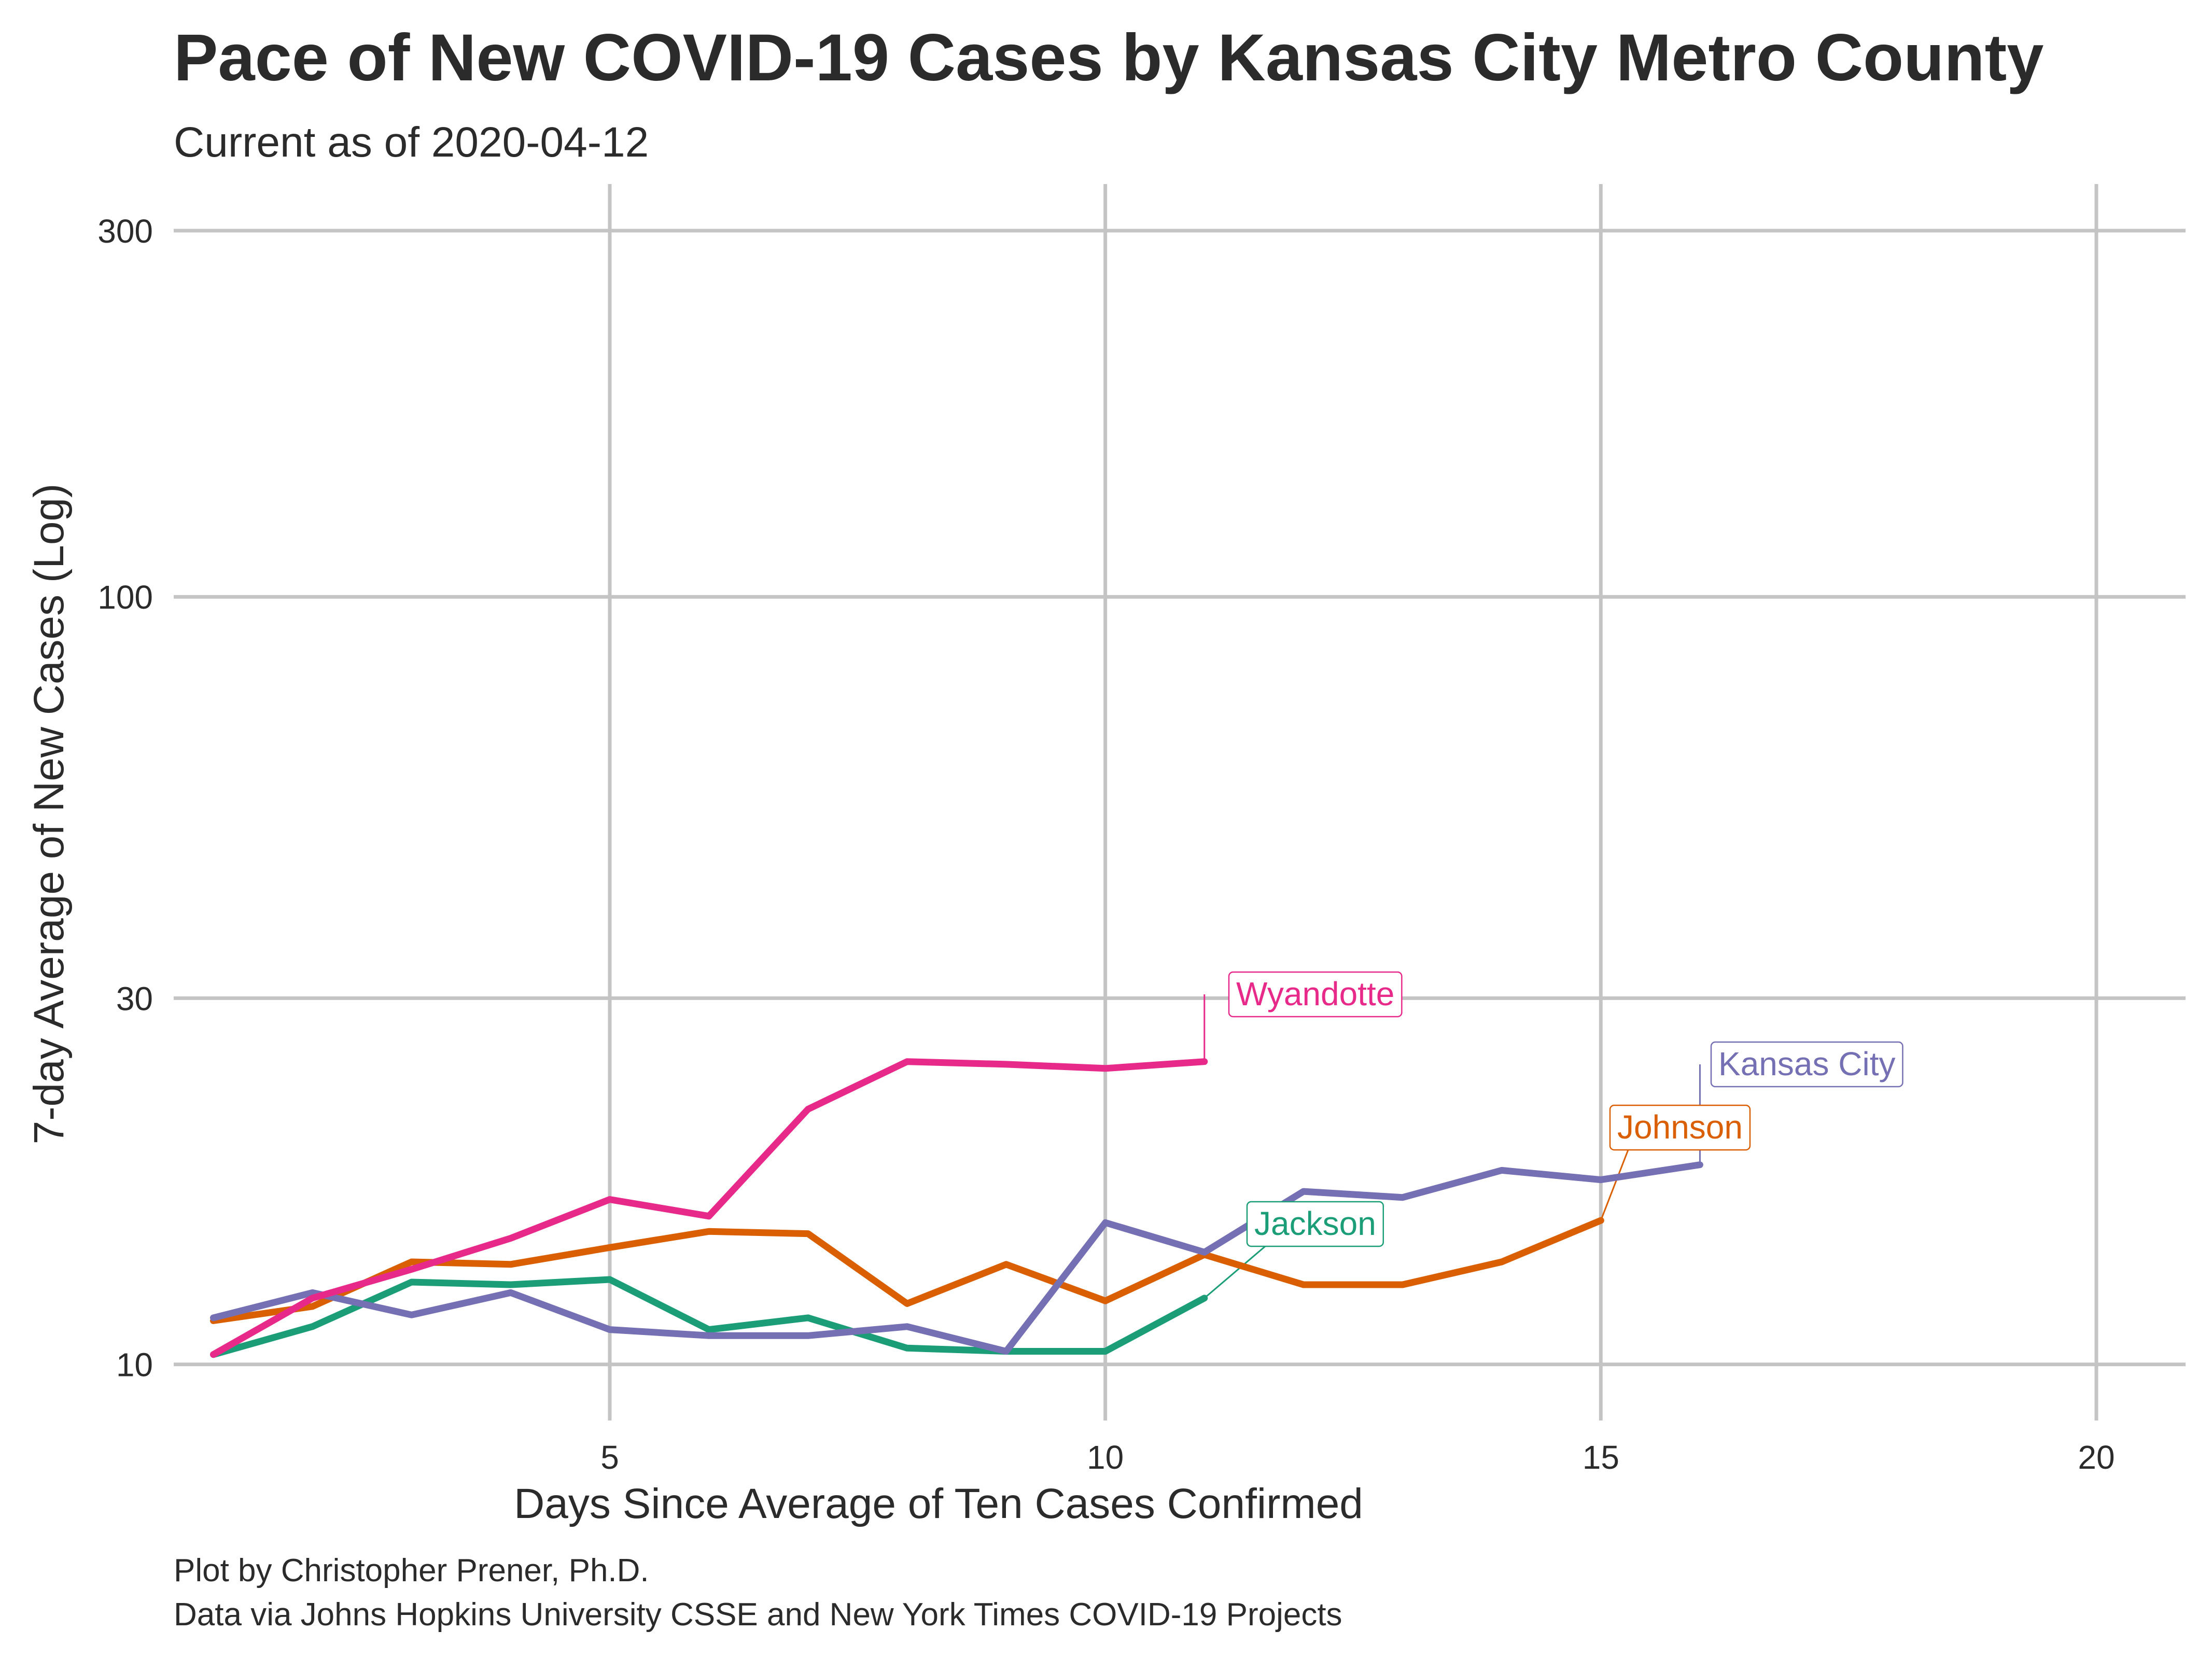 This screenshot has width=2212, height=1659. Describe the element at coordinates (2096, 1457) in the screenshot. I see `x-tick-label-20: 20` at that location.